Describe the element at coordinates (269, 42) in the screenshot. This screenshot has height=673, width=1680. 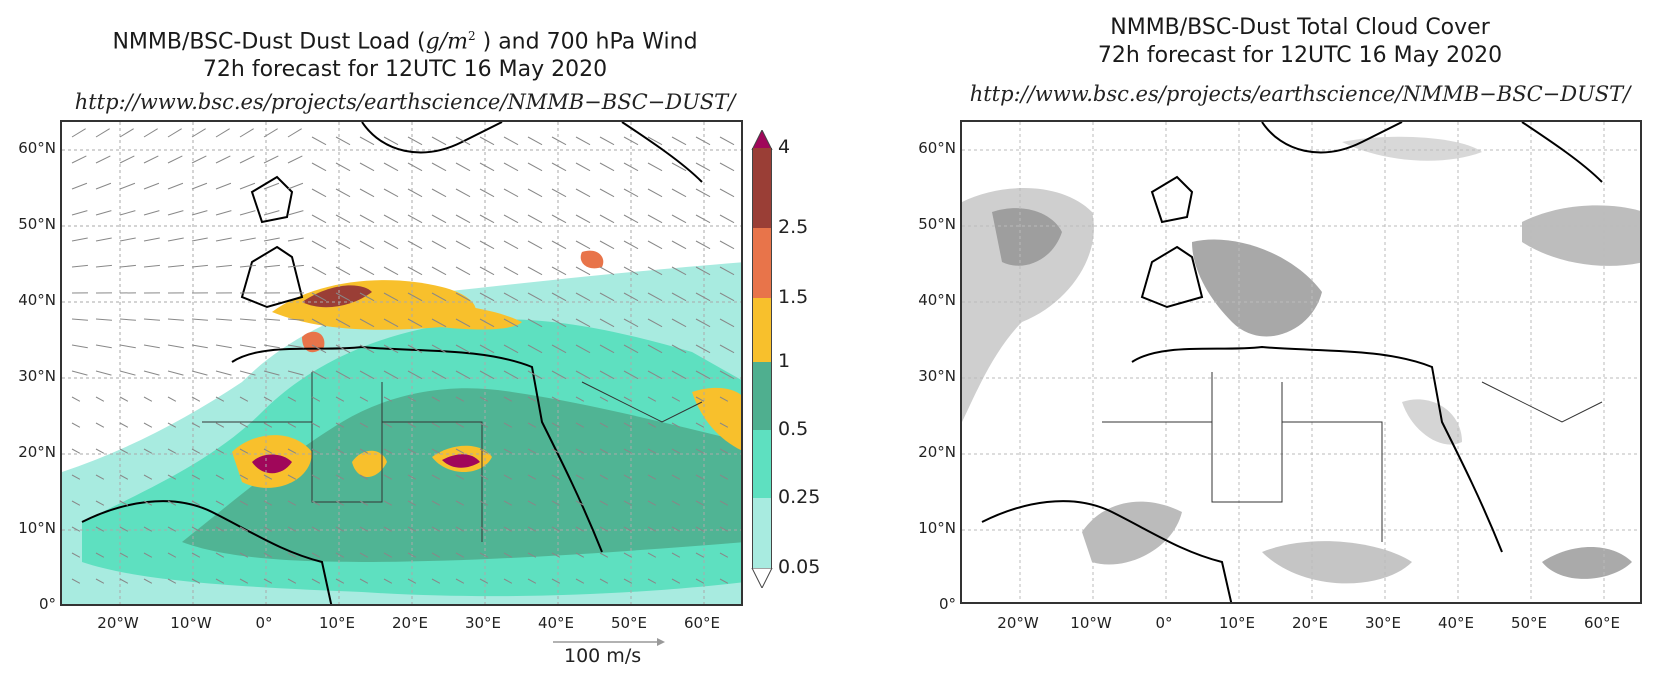
I see `title-text: NMMB/BSC-Dust Dust Load (` at that location.